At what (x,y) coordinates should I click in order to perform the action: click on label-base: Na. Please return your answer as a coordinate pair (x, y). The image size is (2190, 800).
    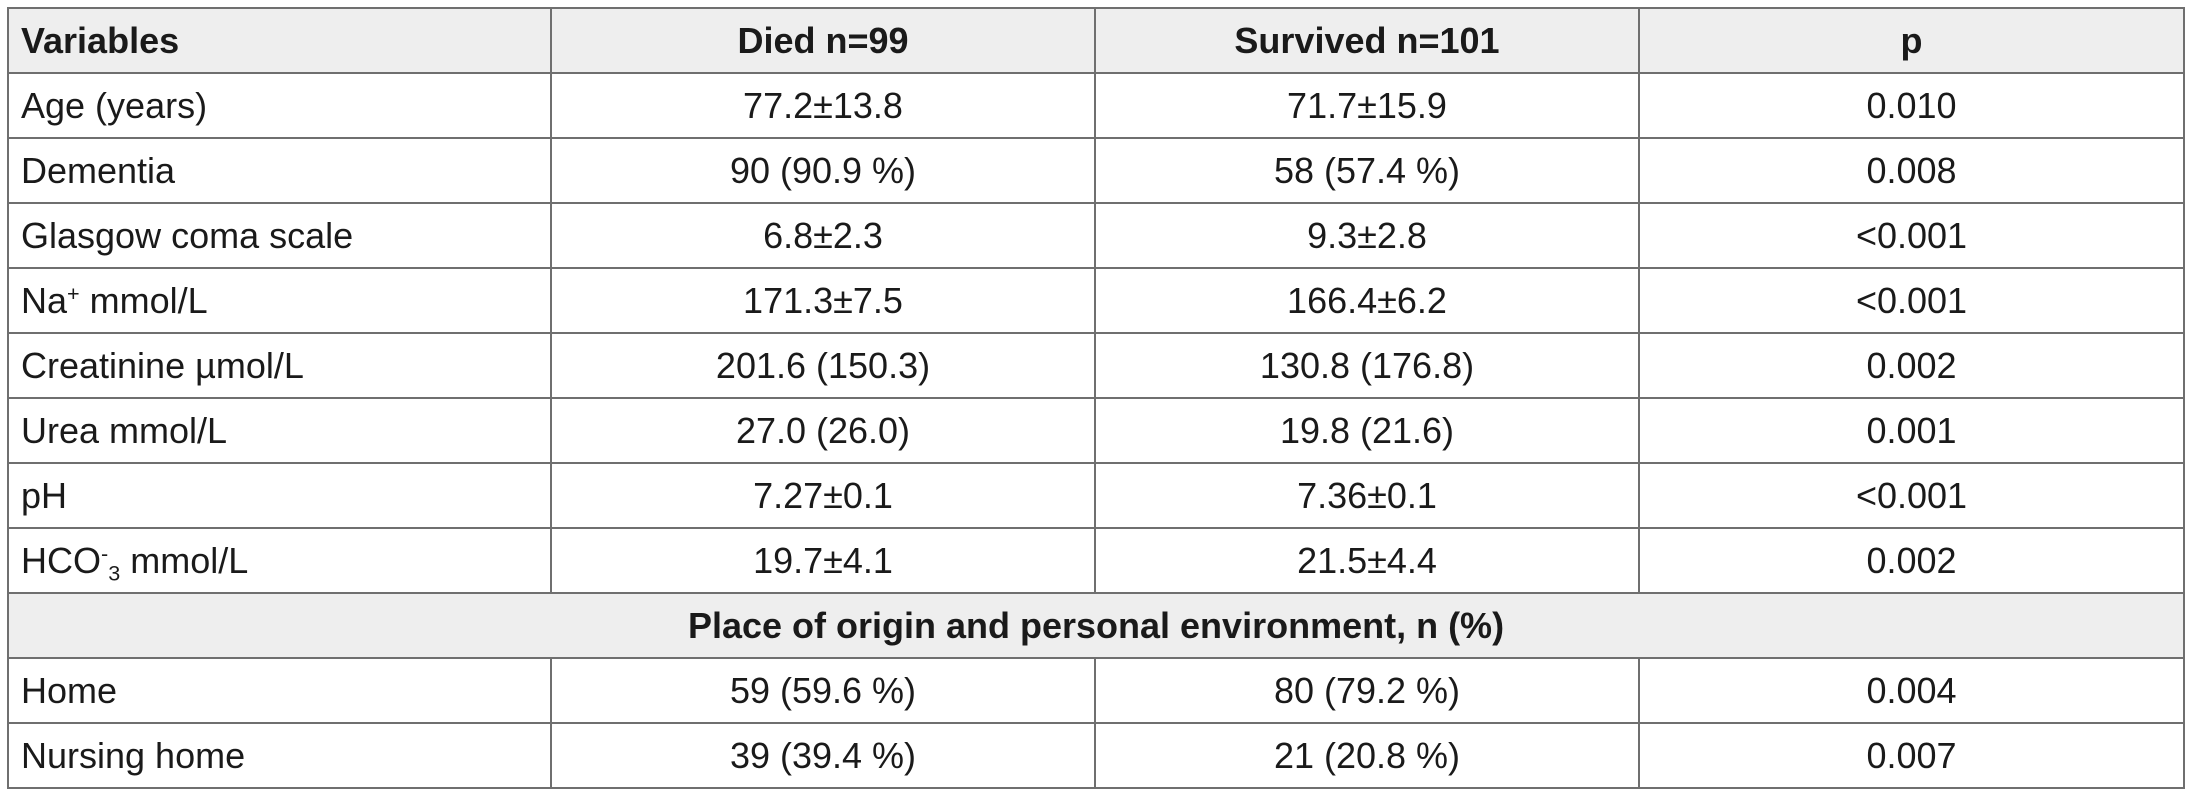
    Looking at the image, I should click on (44, 300).